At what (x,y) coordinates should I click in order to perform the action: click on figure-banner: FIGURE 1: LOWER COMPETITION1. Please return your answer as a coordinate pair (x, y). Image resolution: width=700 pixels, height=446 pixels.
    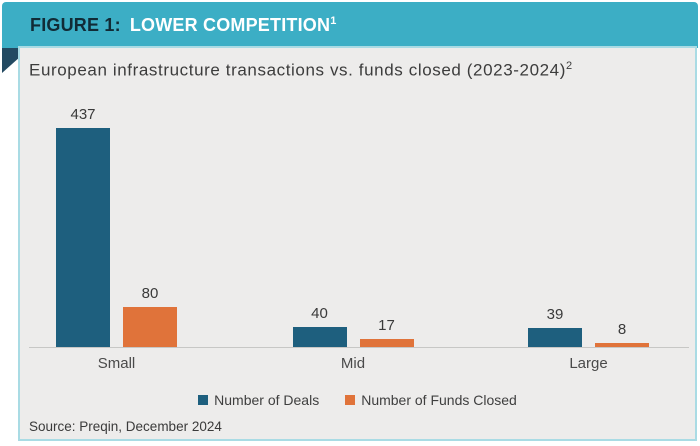
    Looking at the image, I should click on (350, 25).